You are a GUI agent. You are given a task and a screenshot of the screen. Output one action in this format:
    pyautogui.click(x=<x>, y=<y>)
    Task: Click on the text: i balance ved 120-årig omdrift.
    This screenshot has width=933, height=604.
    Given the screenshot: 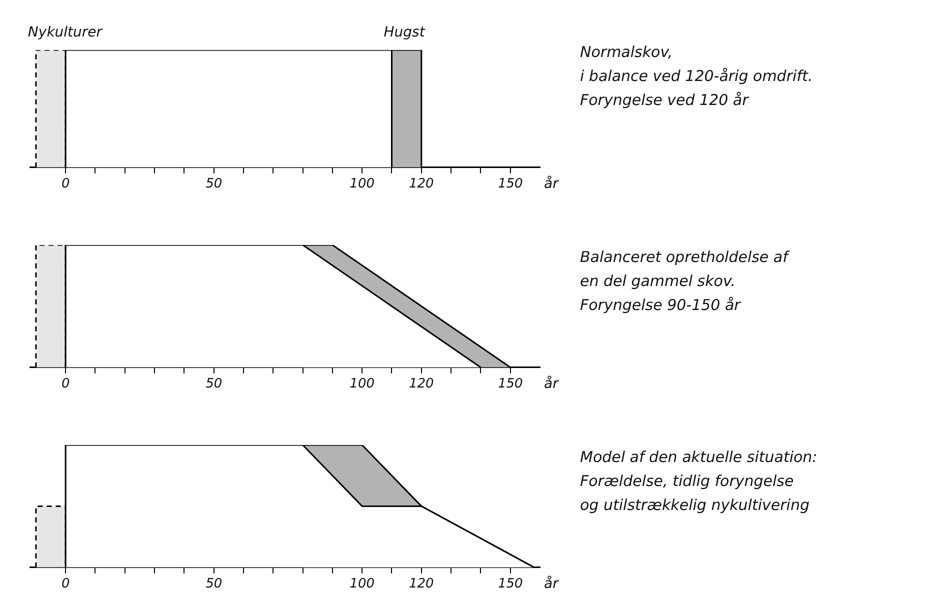 What is the action you would take?
    pyautogui.click(x=696, y=76)
    